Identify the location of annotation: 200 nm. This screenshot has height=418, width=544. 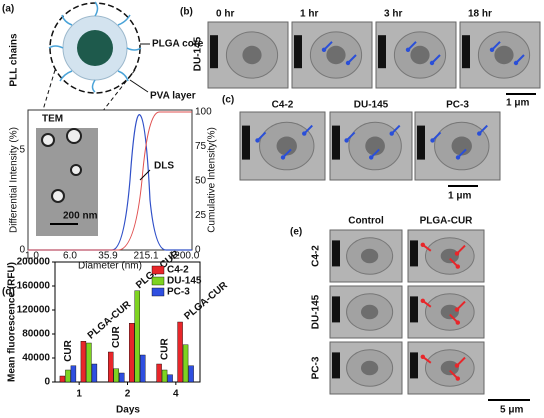
(80, 216).